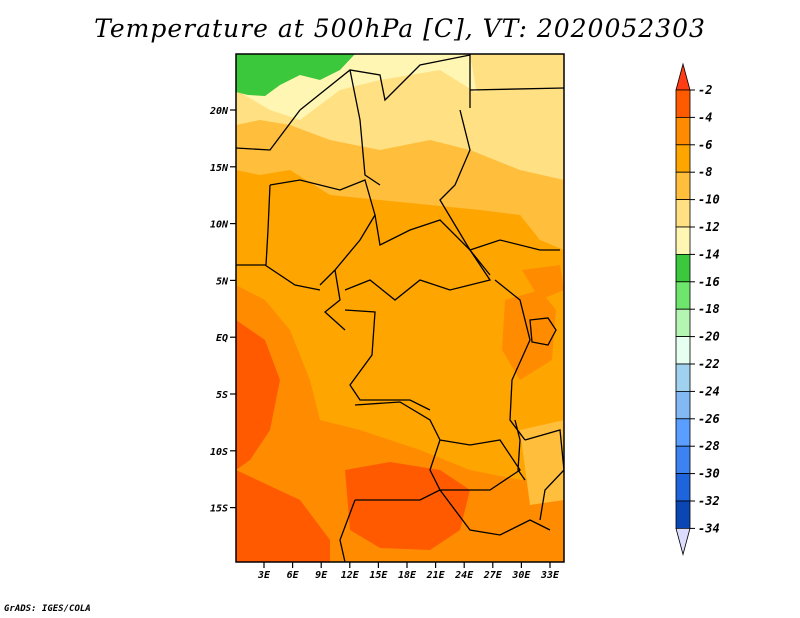 The width and height of the screenshot is (800, 618). Describe the element at coordinates (322, 232) in the screenshot. I see `border-nigeria` at that location.